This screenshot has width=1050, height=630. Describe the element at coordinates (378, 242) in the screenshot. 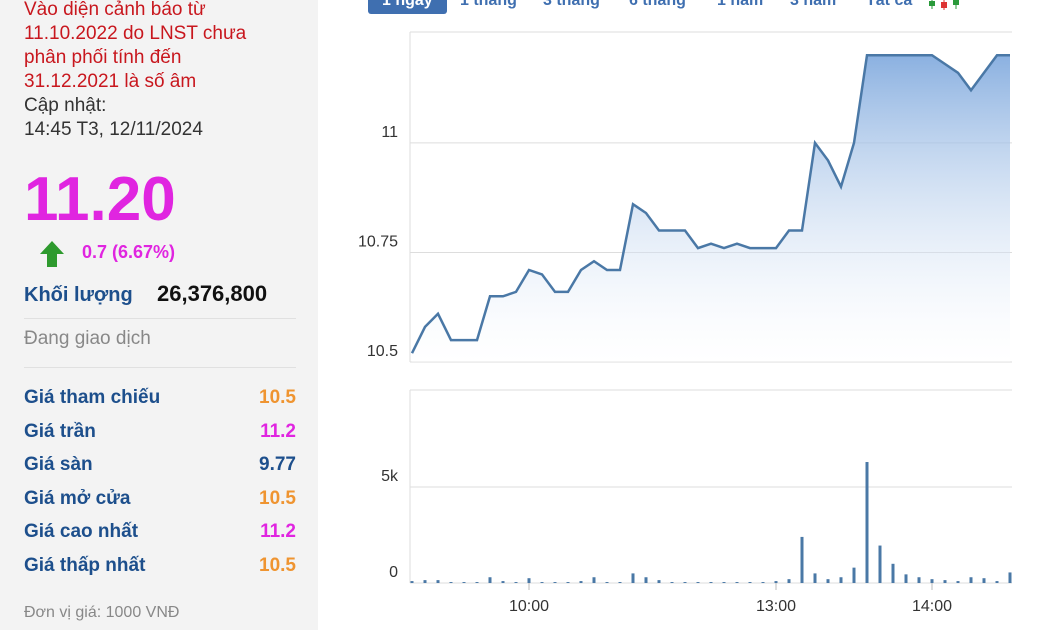

I see `y-tick-label: 10.75` at that location.